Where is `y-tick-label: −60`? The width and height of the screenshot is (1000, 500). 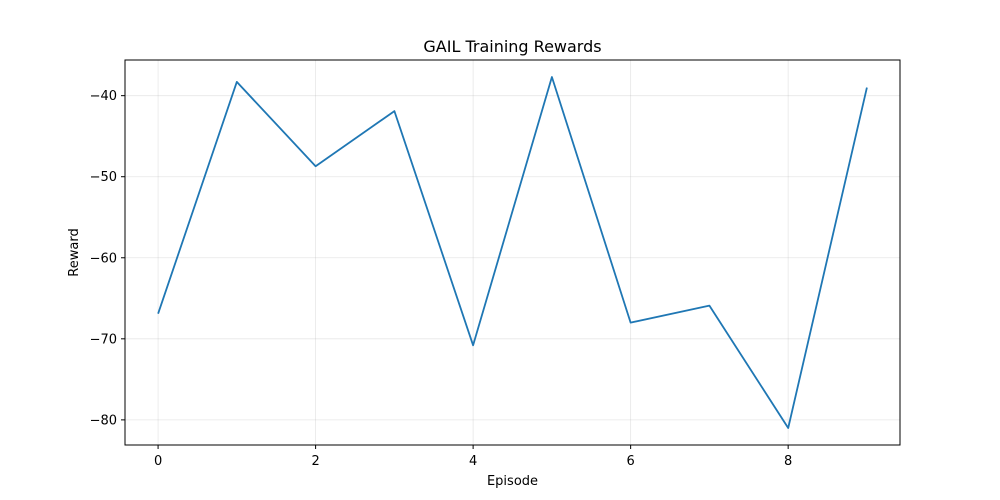 y-tick-label: −60 is located at coordinates (103, 258).